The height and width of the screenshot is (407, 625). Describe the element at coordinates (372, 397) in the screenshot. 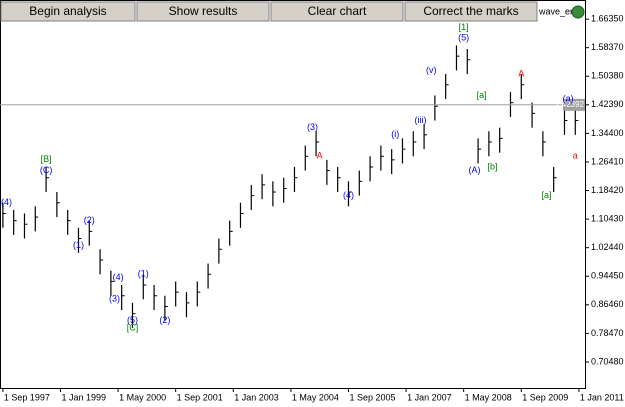

I see `x-tick-label: 1 Sep 2005` at that location.